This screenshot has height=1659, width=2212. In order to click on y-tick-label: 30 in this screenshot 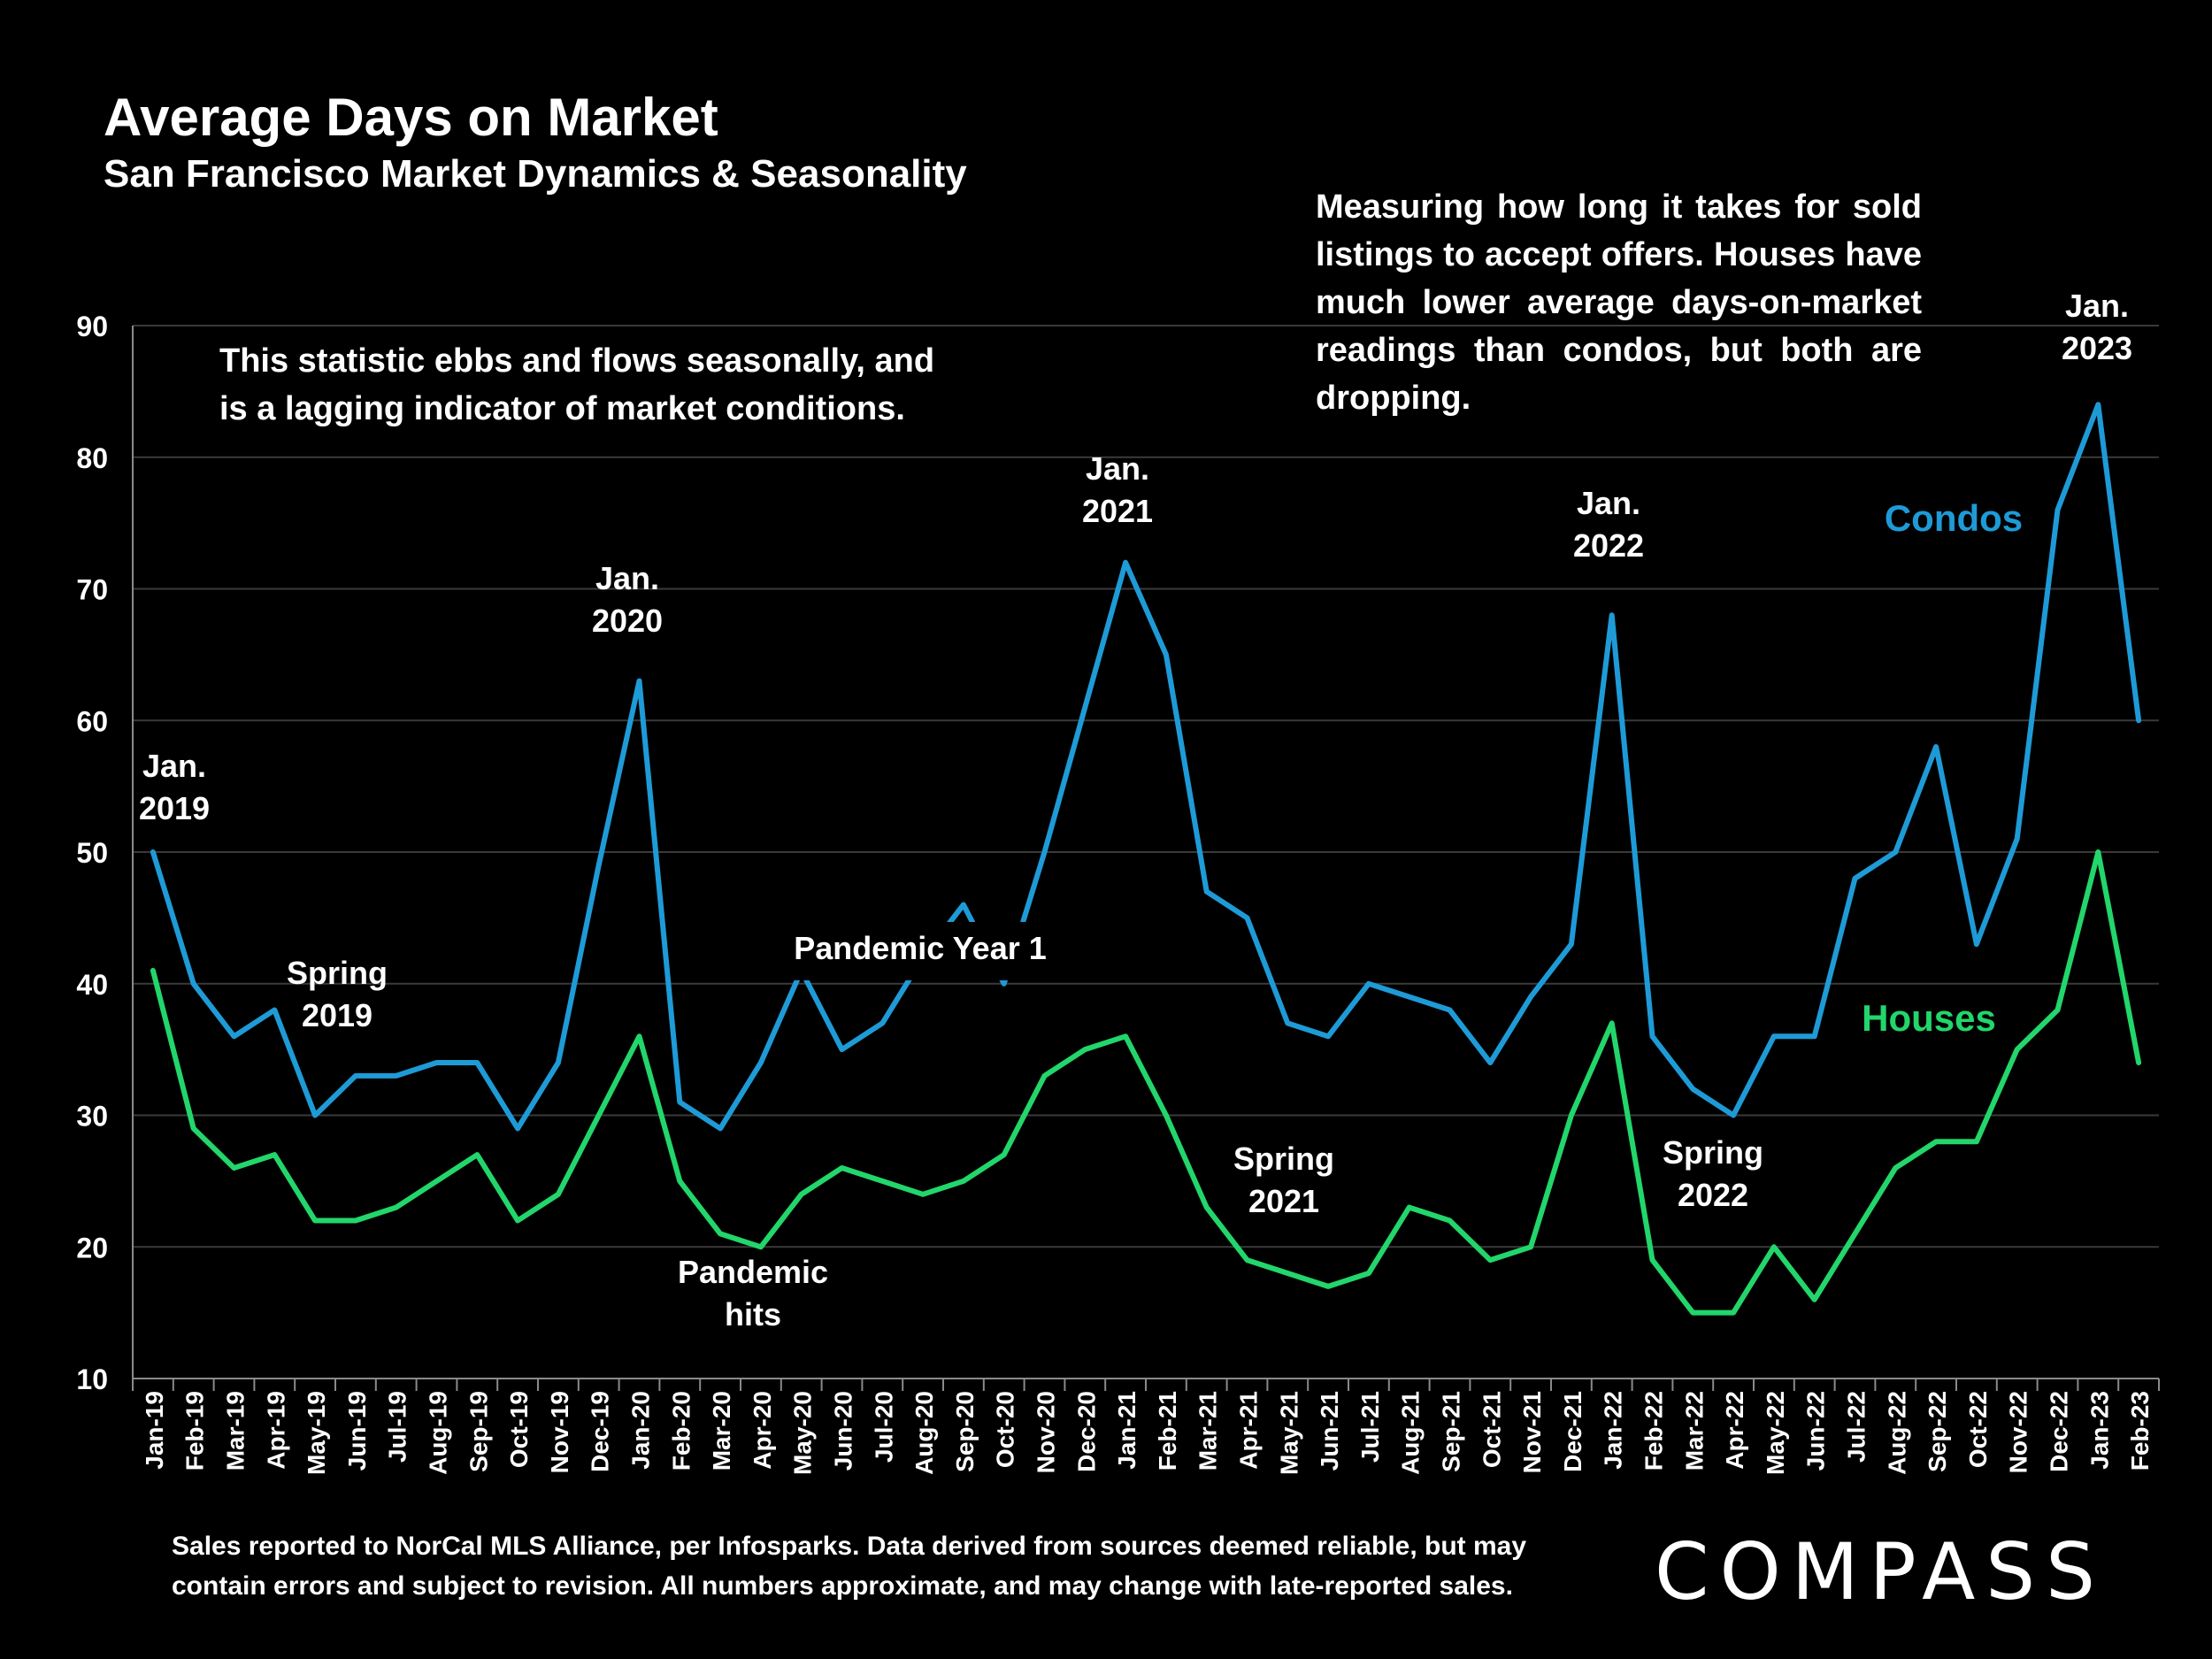, I will do `click(92, 1117)`.